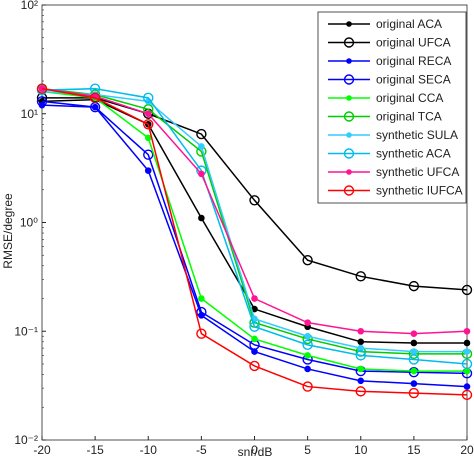 This screenshot has height=468, width=474. I want to click on x-tick-label: -20, so click(42, 450).